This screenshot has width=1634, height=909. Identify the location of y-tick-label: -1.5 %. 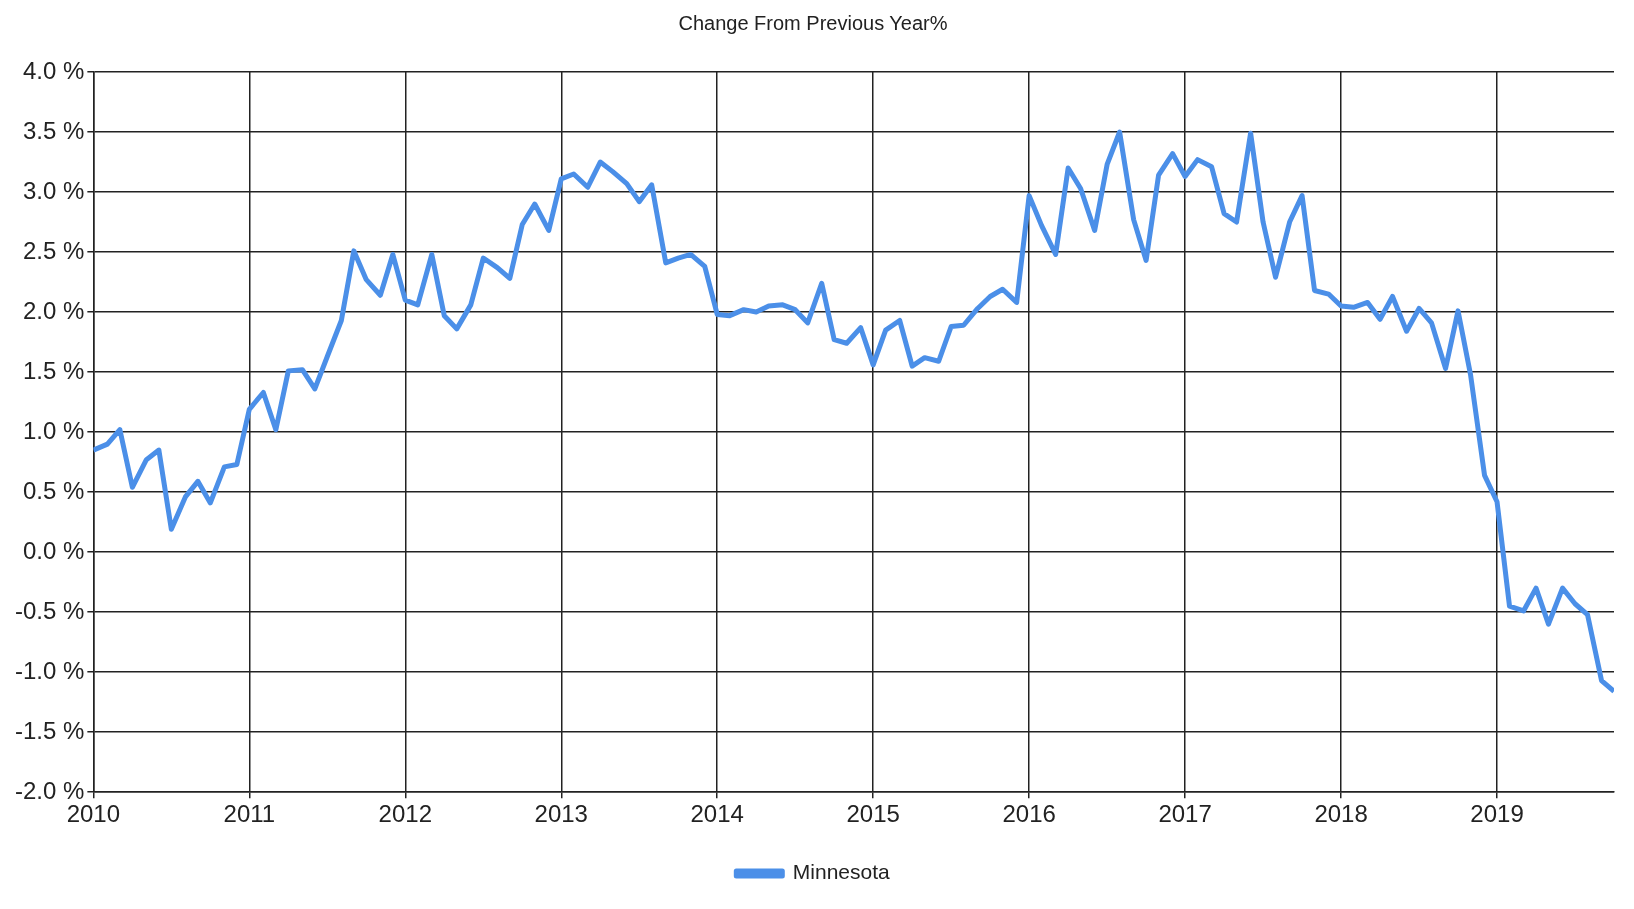
(49, 730).